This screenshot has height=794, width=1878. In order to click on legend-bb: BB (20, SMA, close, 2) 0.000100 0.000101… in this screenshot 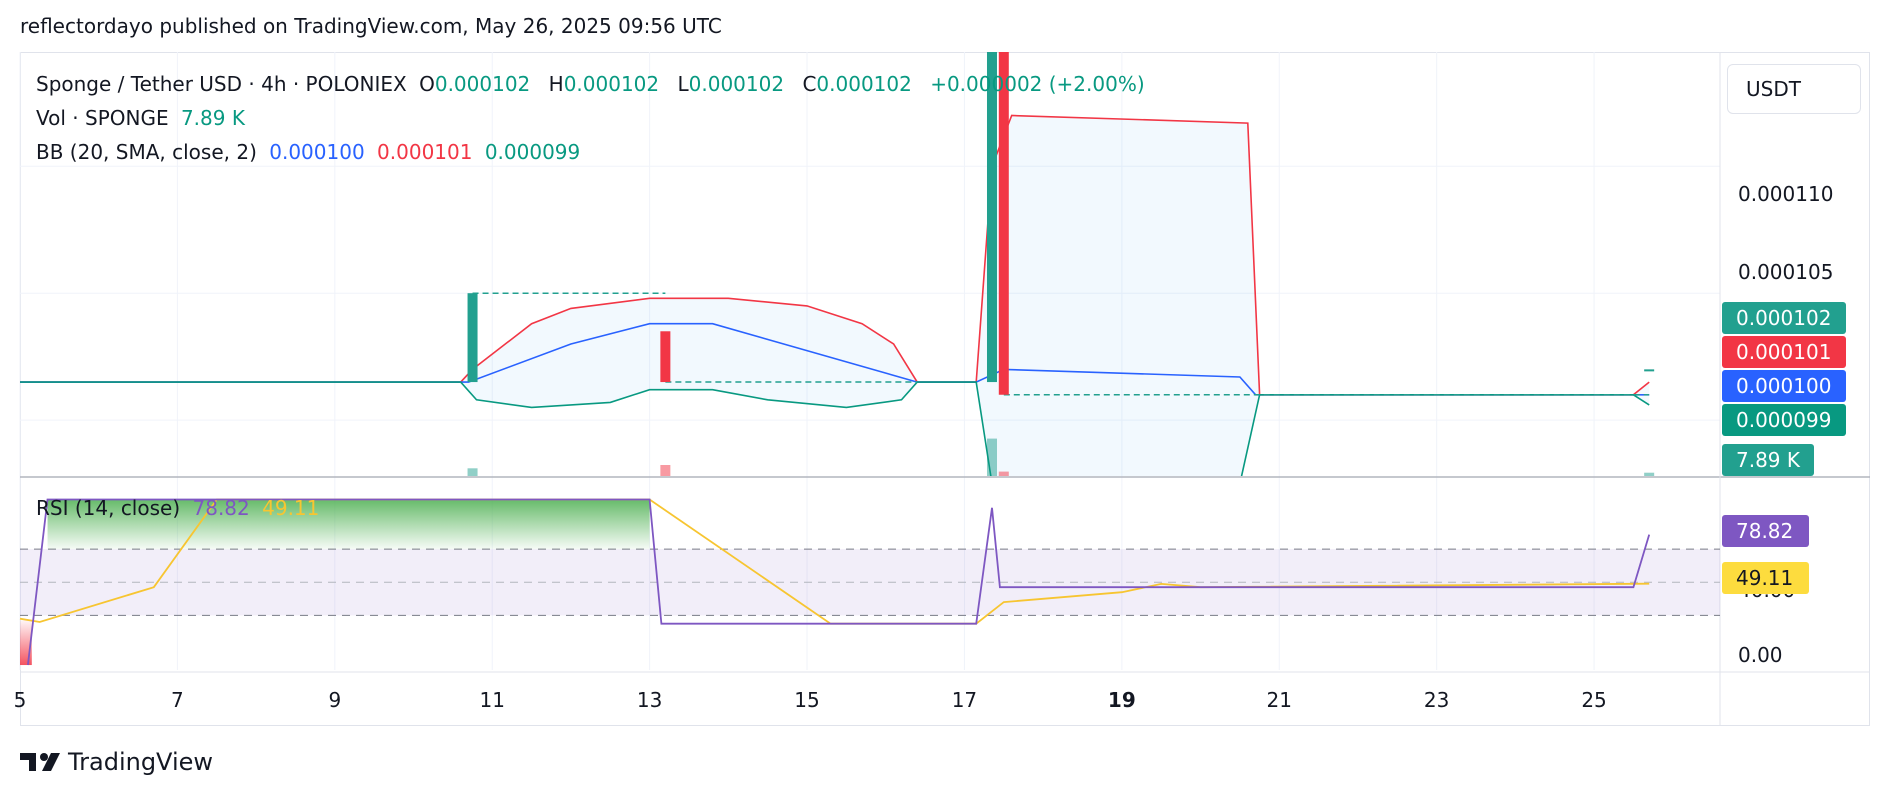, I will do `click(311, 152)`.